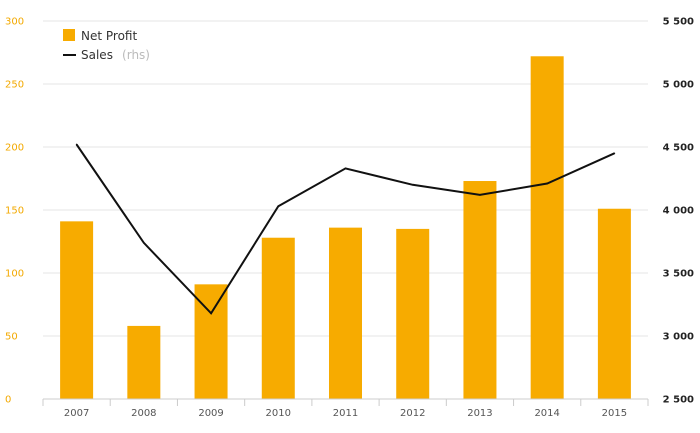 This screenshot has height=433, width=700. I want to click on y-left-tick-label: 300, so click(14, 22).